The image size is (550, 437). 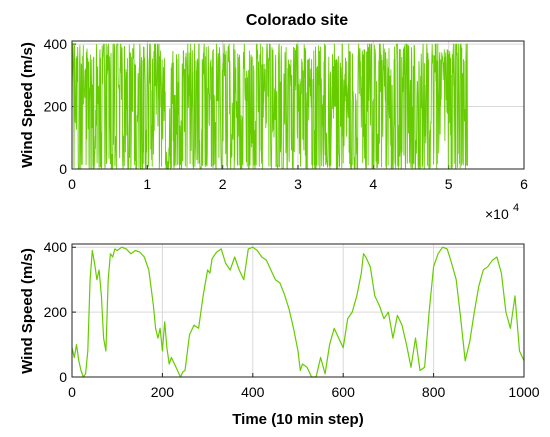 I want to click on x-exponent-label: ×10 4, so click(x=502, y=212).